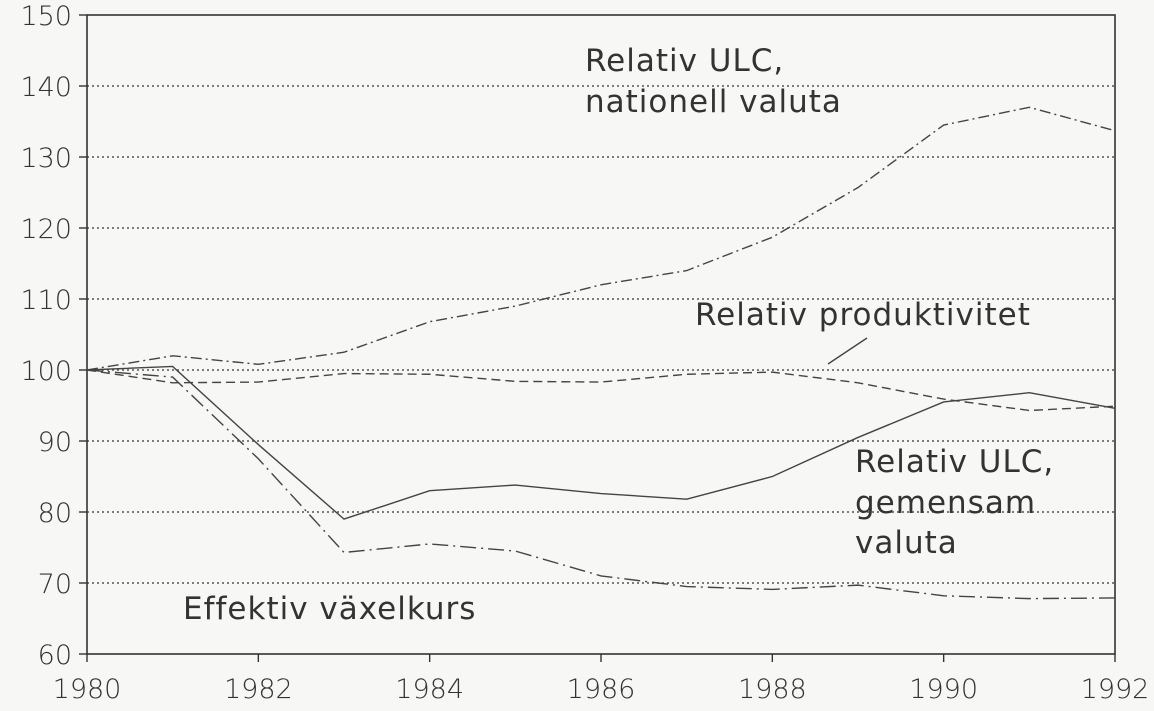 The height and width of the screenshot is (711, 1154). I want to click on annotation-ulc-common-line2: gemensam, so click(945, 503).